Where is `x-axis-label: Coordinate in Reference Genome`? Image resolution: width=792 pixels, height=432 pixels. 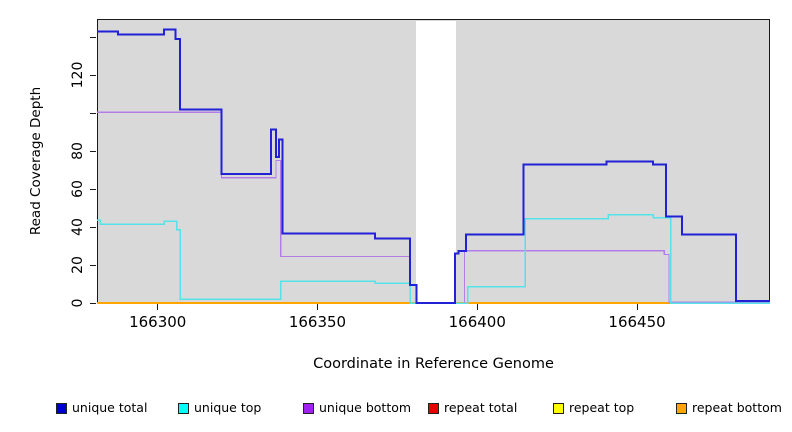 x-axis-label: Coordinate in Reference Genome is located at coordinates (433, 364).